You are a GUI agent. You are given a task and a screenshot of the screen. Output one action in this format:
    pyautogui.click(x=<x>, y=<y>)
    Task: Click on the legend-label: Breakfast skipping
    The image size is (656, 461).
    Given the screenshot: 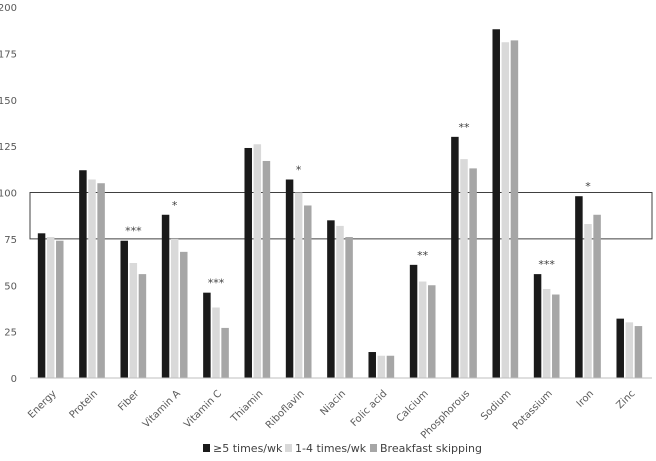 What is the action you would take?
    pyautogui.click(x=431, y=448)
    